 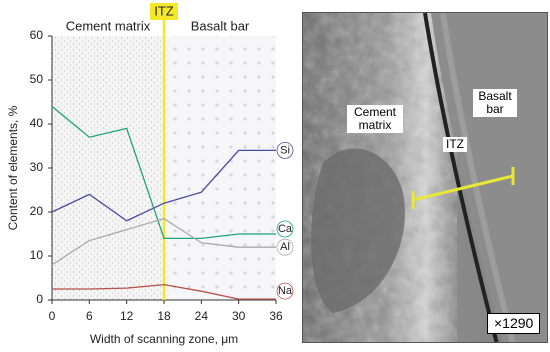 What do you see at coordinates (37, 123) in the screenshot?
I see `y-tick-label: 40` at bounding box center [37, 123].